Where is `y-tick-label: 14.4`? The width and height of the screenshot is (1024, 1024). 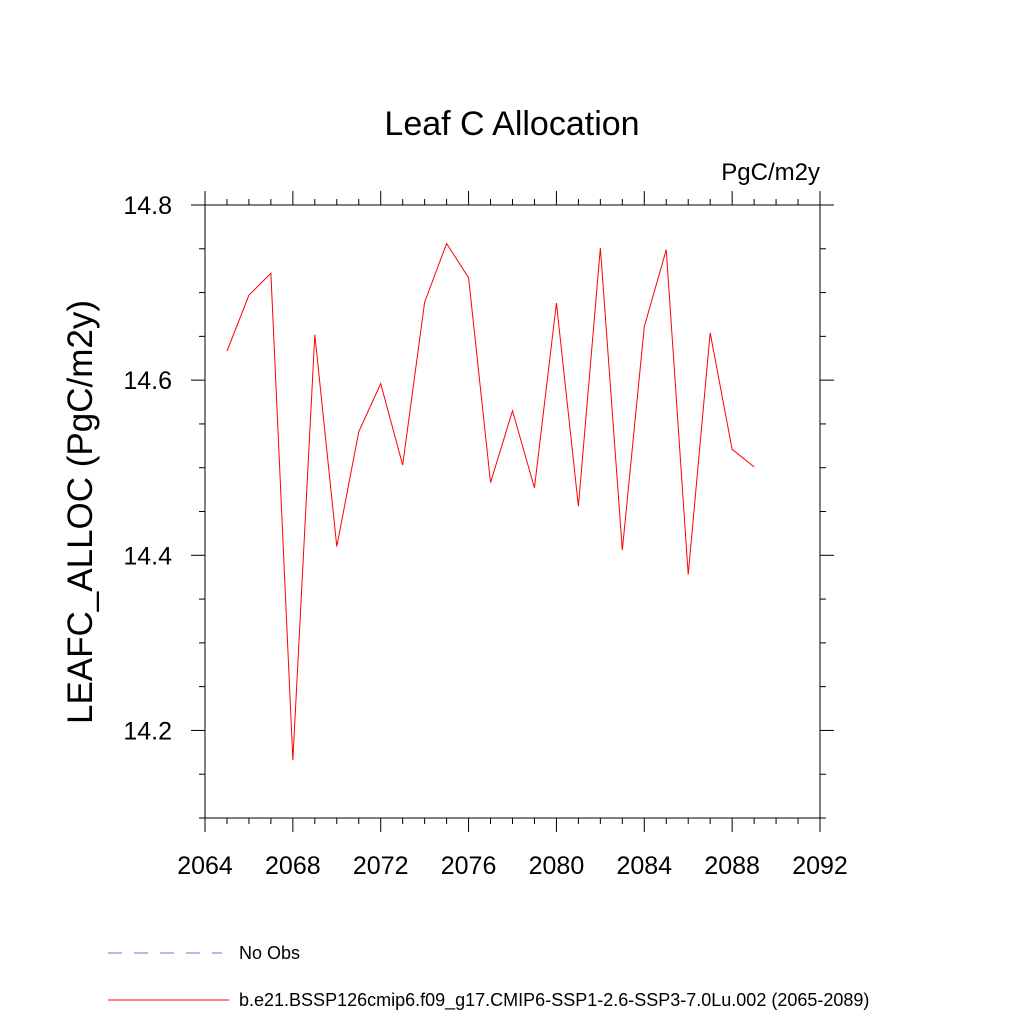
y-tick-label: 14.4 is located at coordinates (147, 556).